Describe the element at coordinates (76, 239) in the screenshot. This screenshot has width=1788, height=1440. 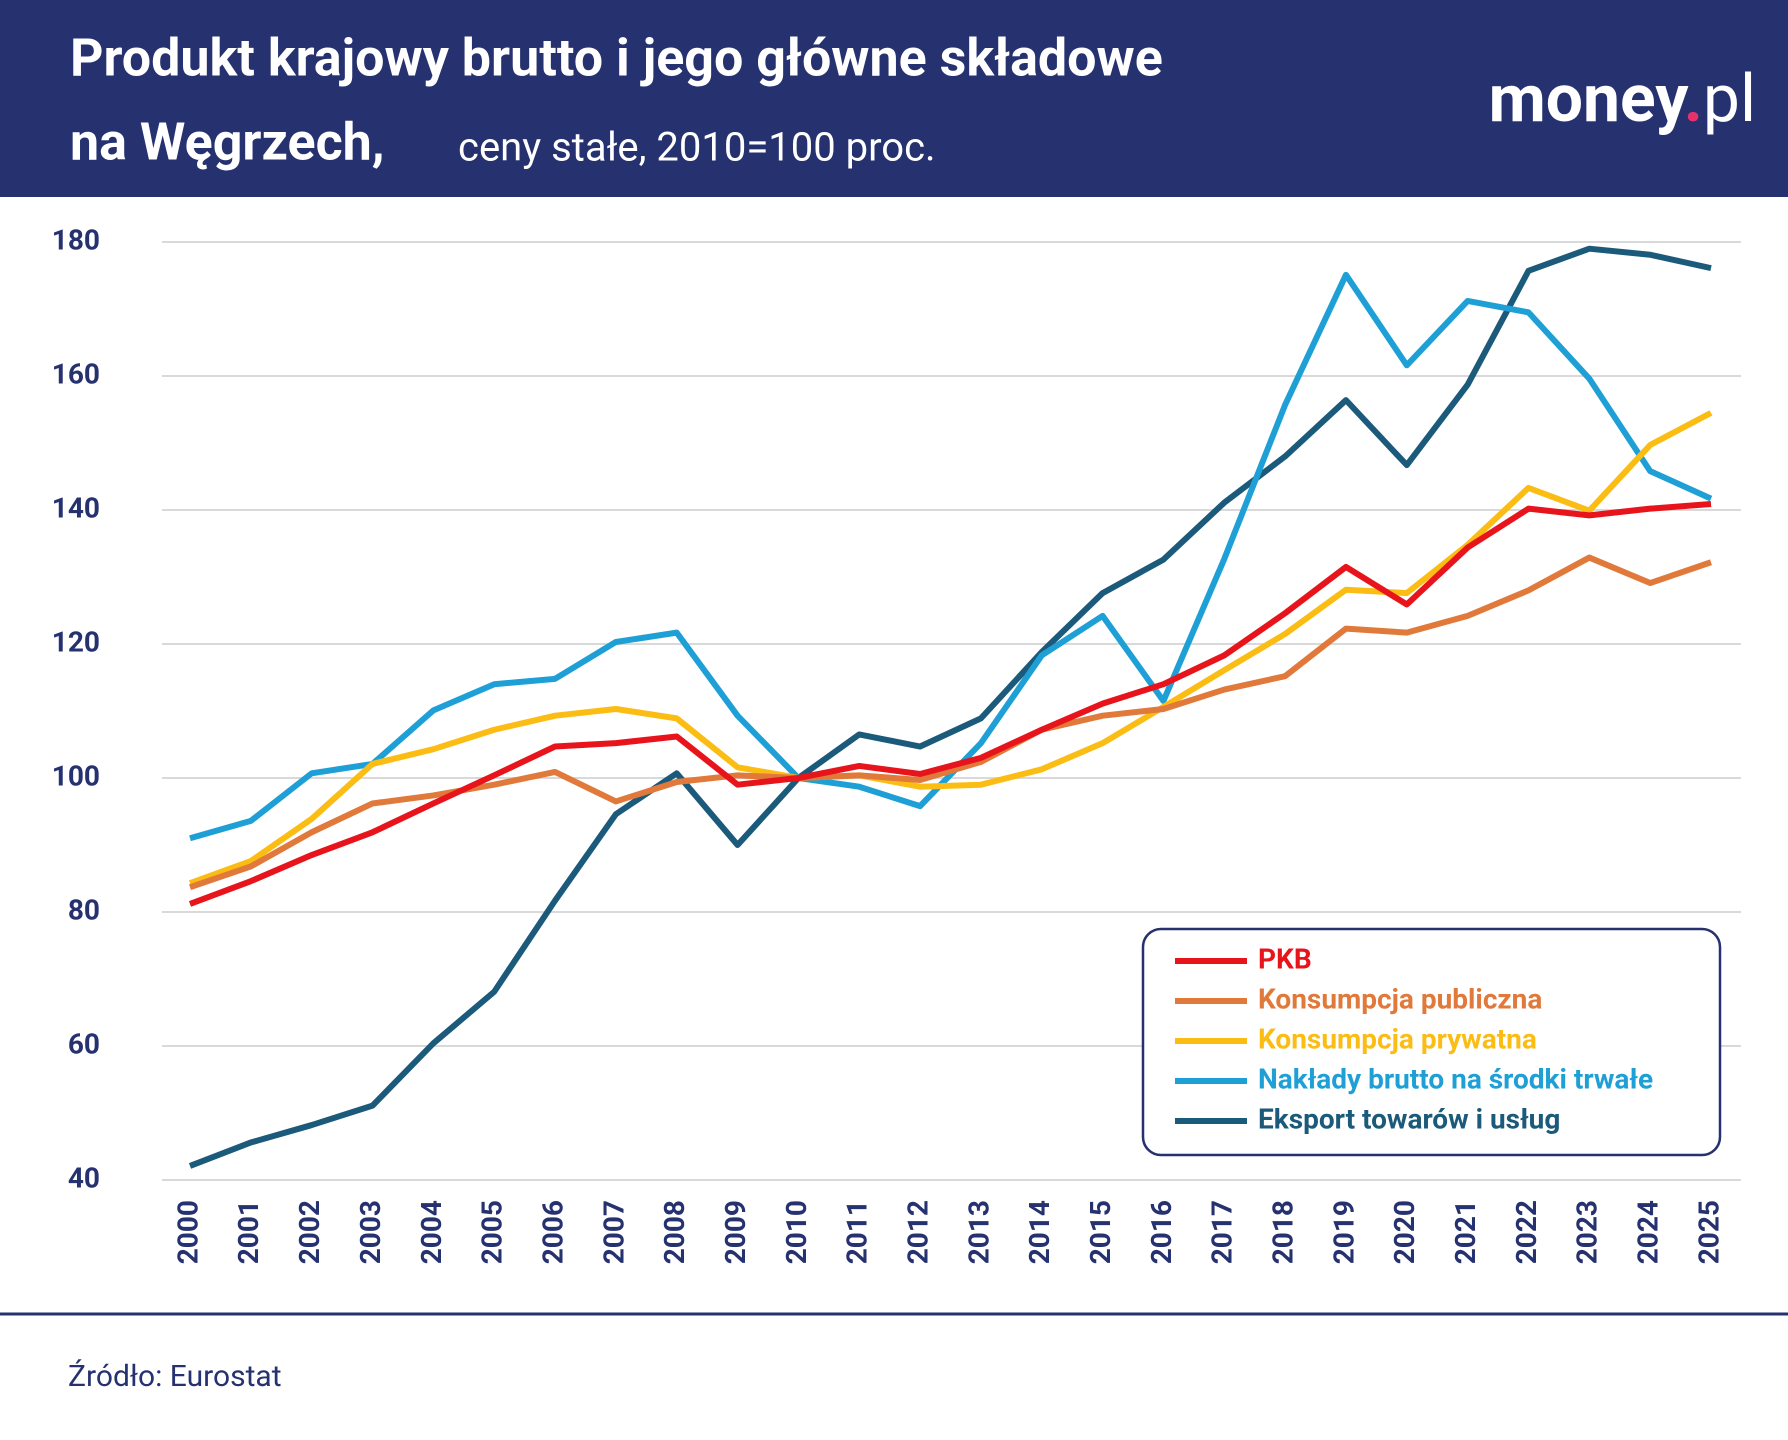
I see `y-tick-label: 180` at that location.